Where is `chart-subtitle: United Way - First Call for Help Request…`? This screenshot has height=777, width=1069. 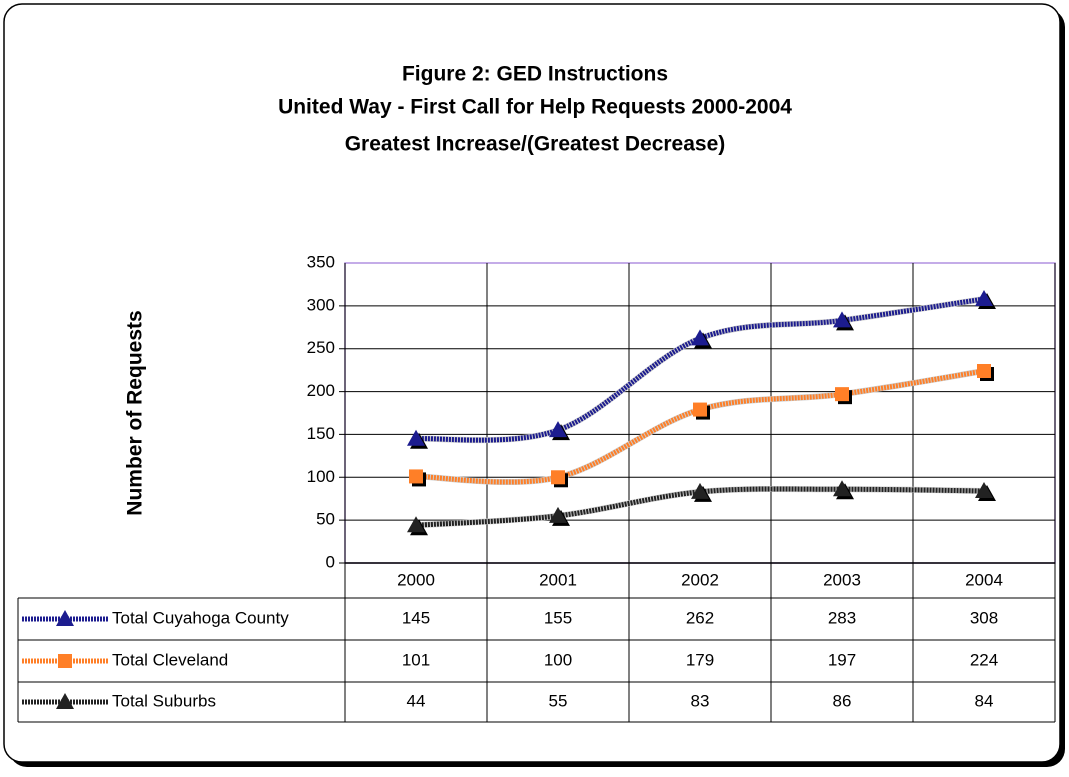 chart-subtitle: United Way - First Call for Help Request… is located at coordinates (535, 107).